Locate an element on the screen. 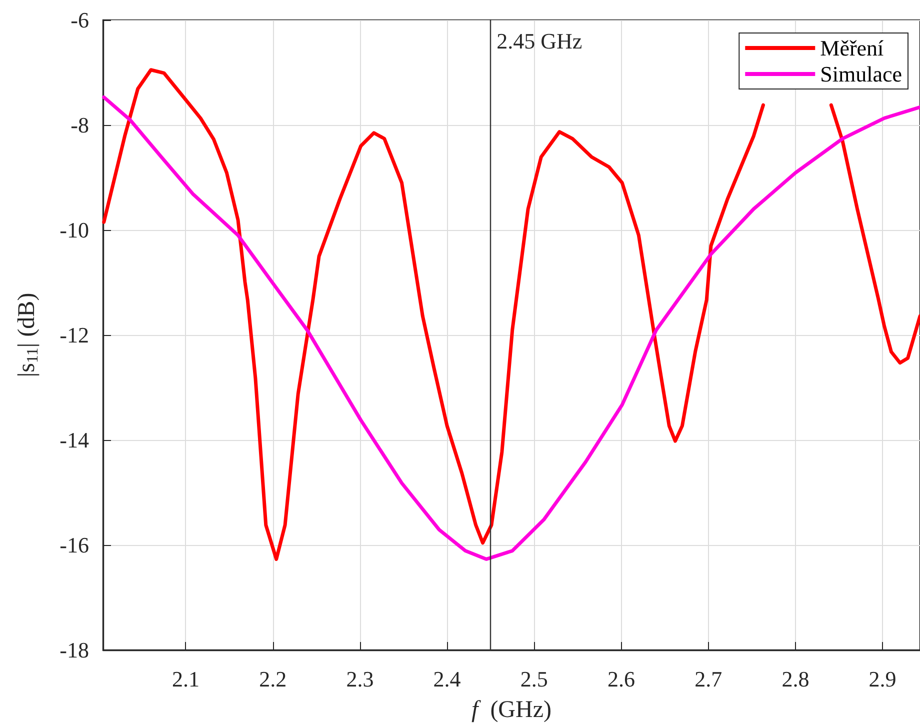 The image size is (920, 728). x-tick-label: 2.9 is located at coordinates (882, 679).